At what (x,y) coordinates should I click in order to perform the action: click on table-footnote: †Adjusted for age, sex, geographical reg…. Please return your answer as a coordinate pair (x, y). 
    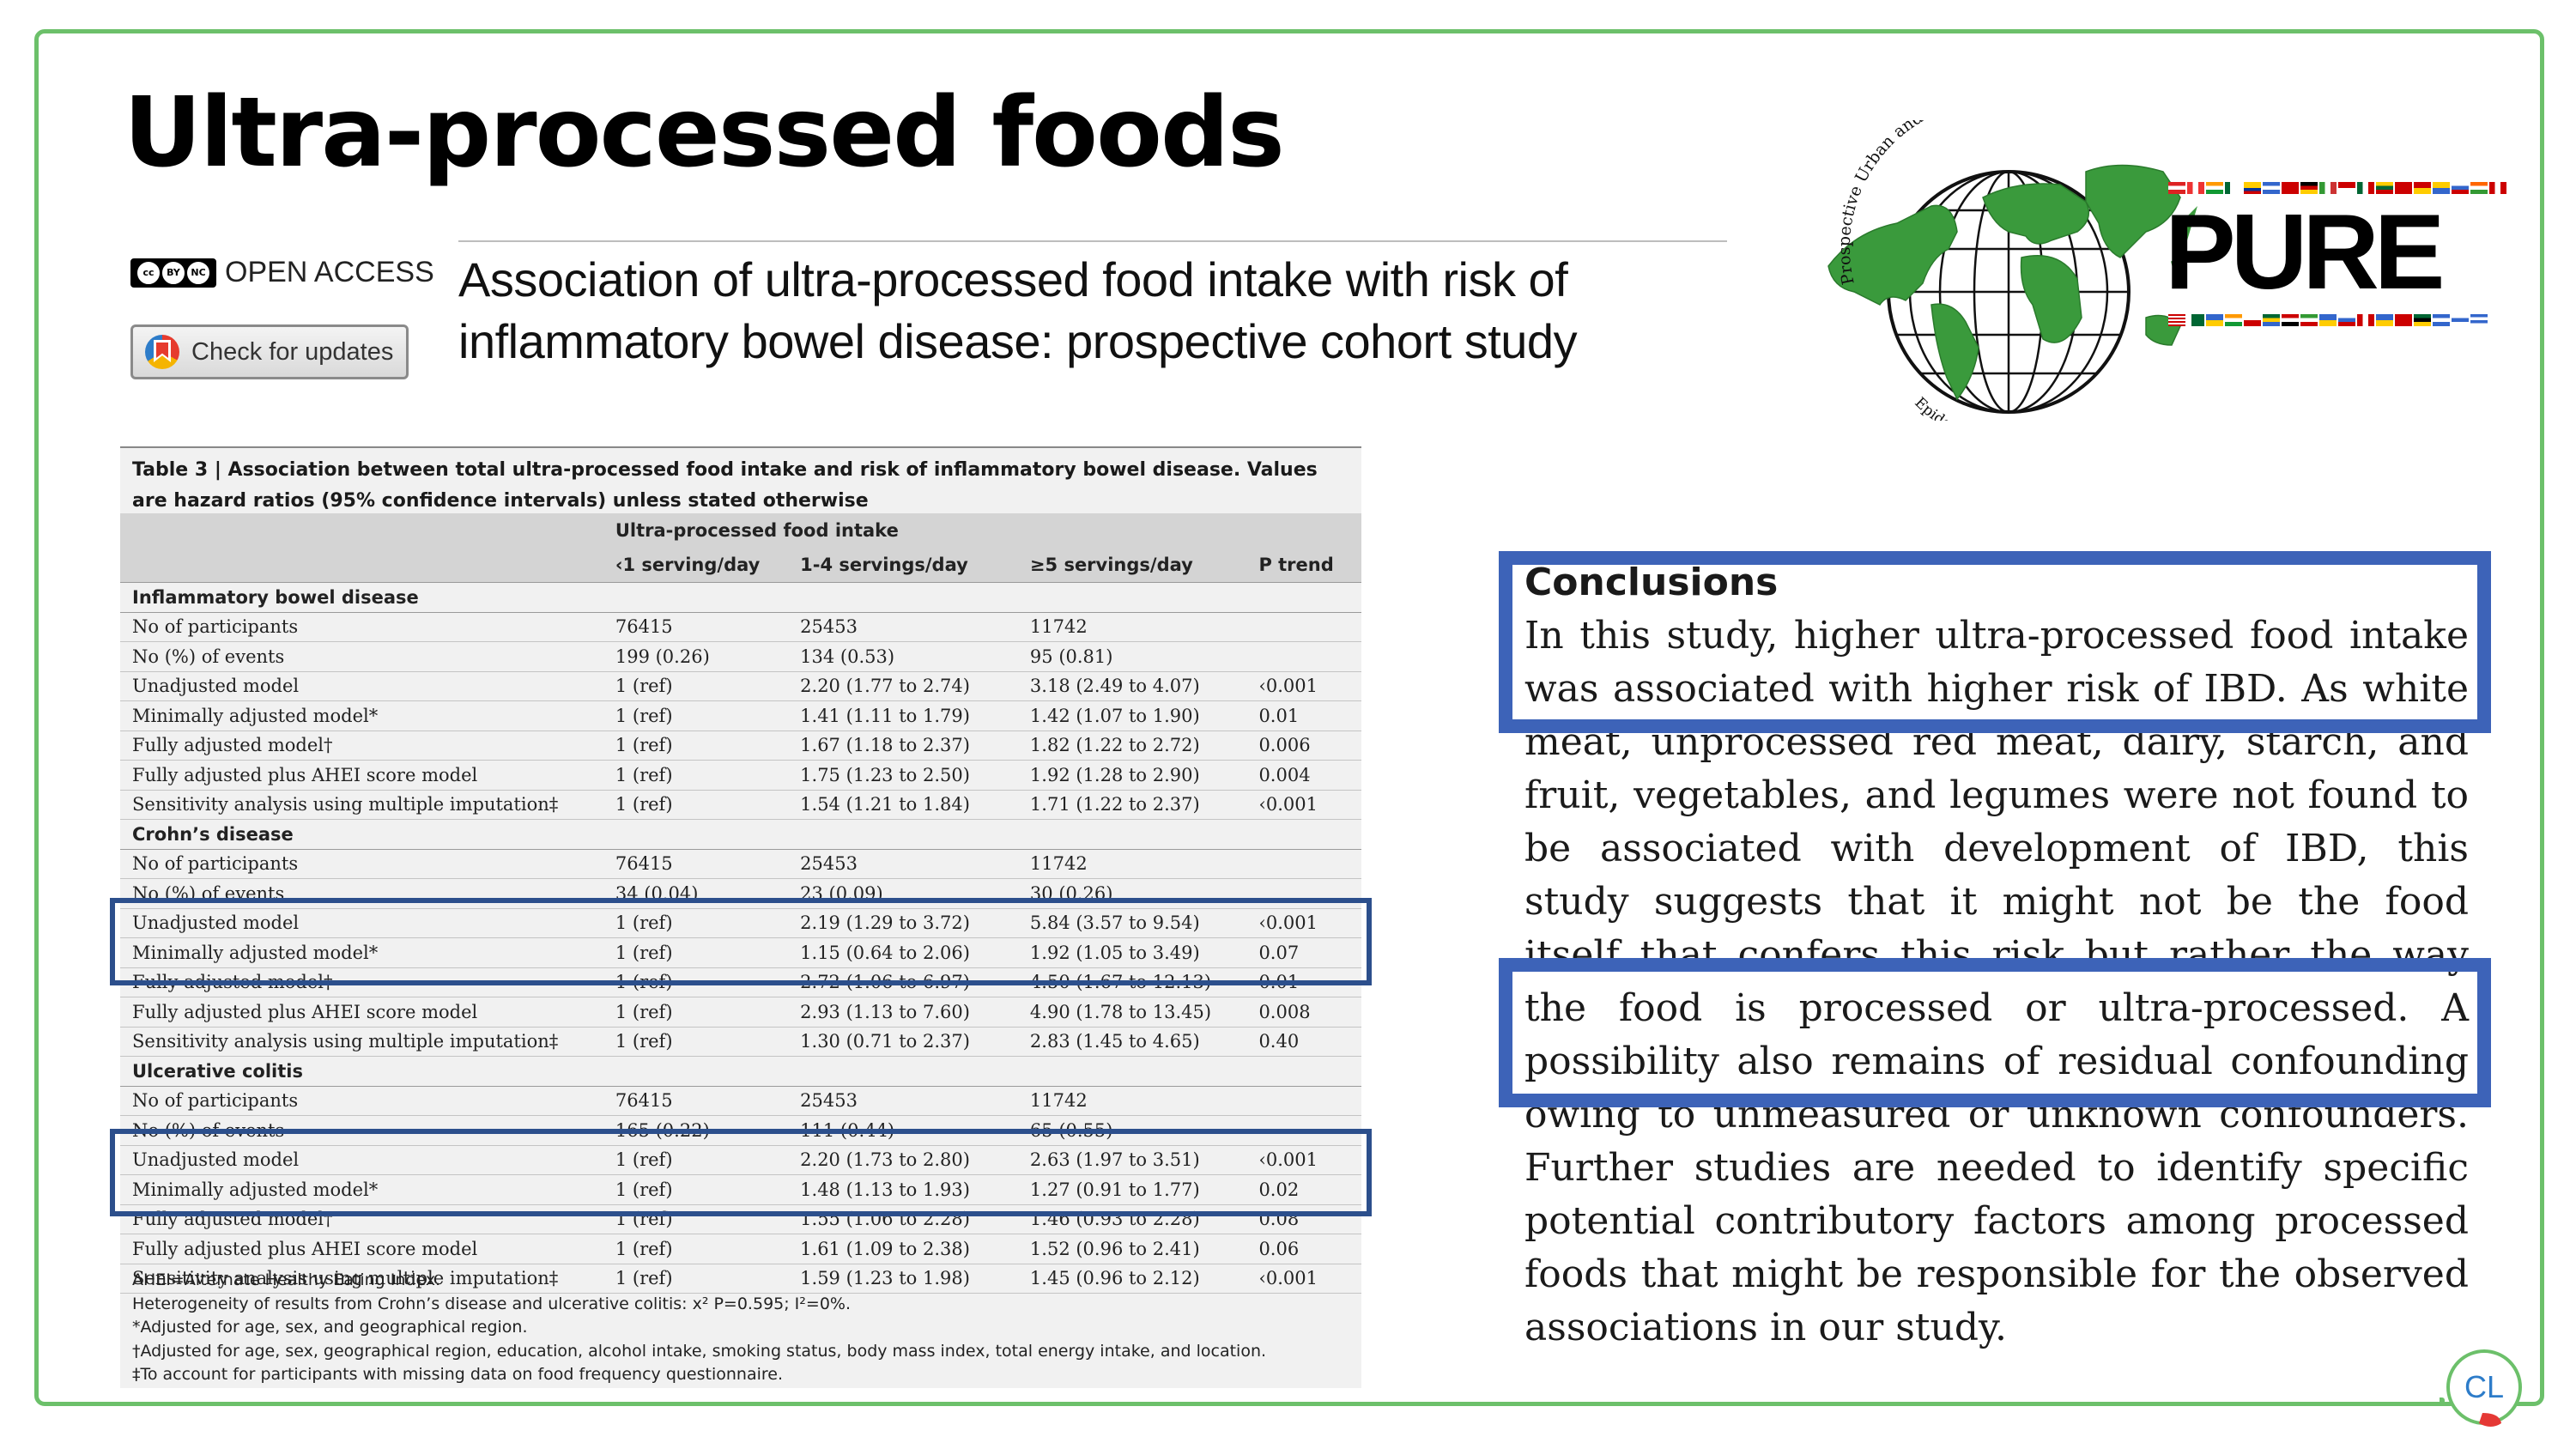
    Looking at the image, I should click on (699, 1351).